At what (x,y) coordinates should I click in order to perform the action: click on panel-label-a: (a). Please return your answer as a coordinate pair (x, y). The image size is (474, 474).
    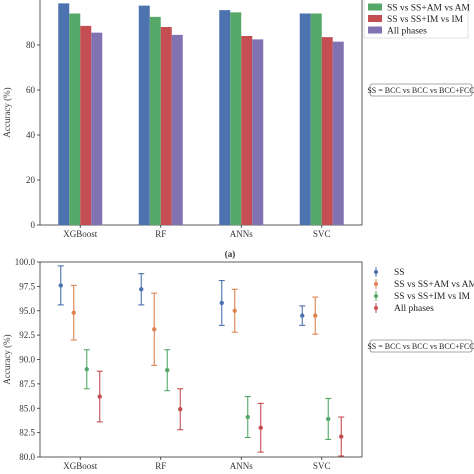
    Looking at the image, I should click on (230, 254).